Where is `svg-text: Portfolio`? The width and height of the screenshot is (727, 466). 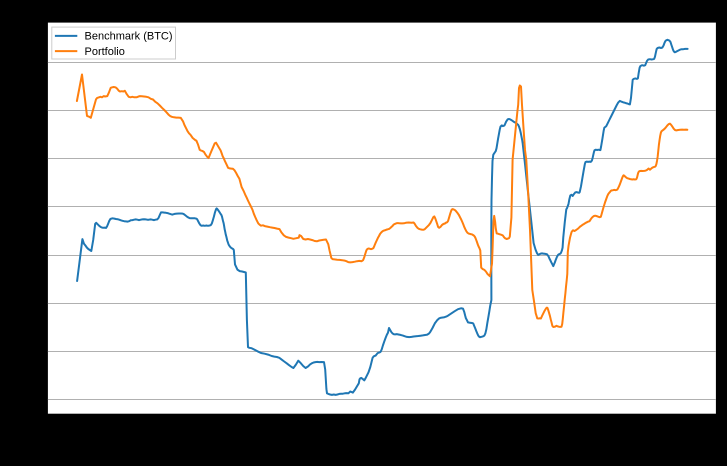 svg-text: Portfolio is located at coordinates (105, 52).